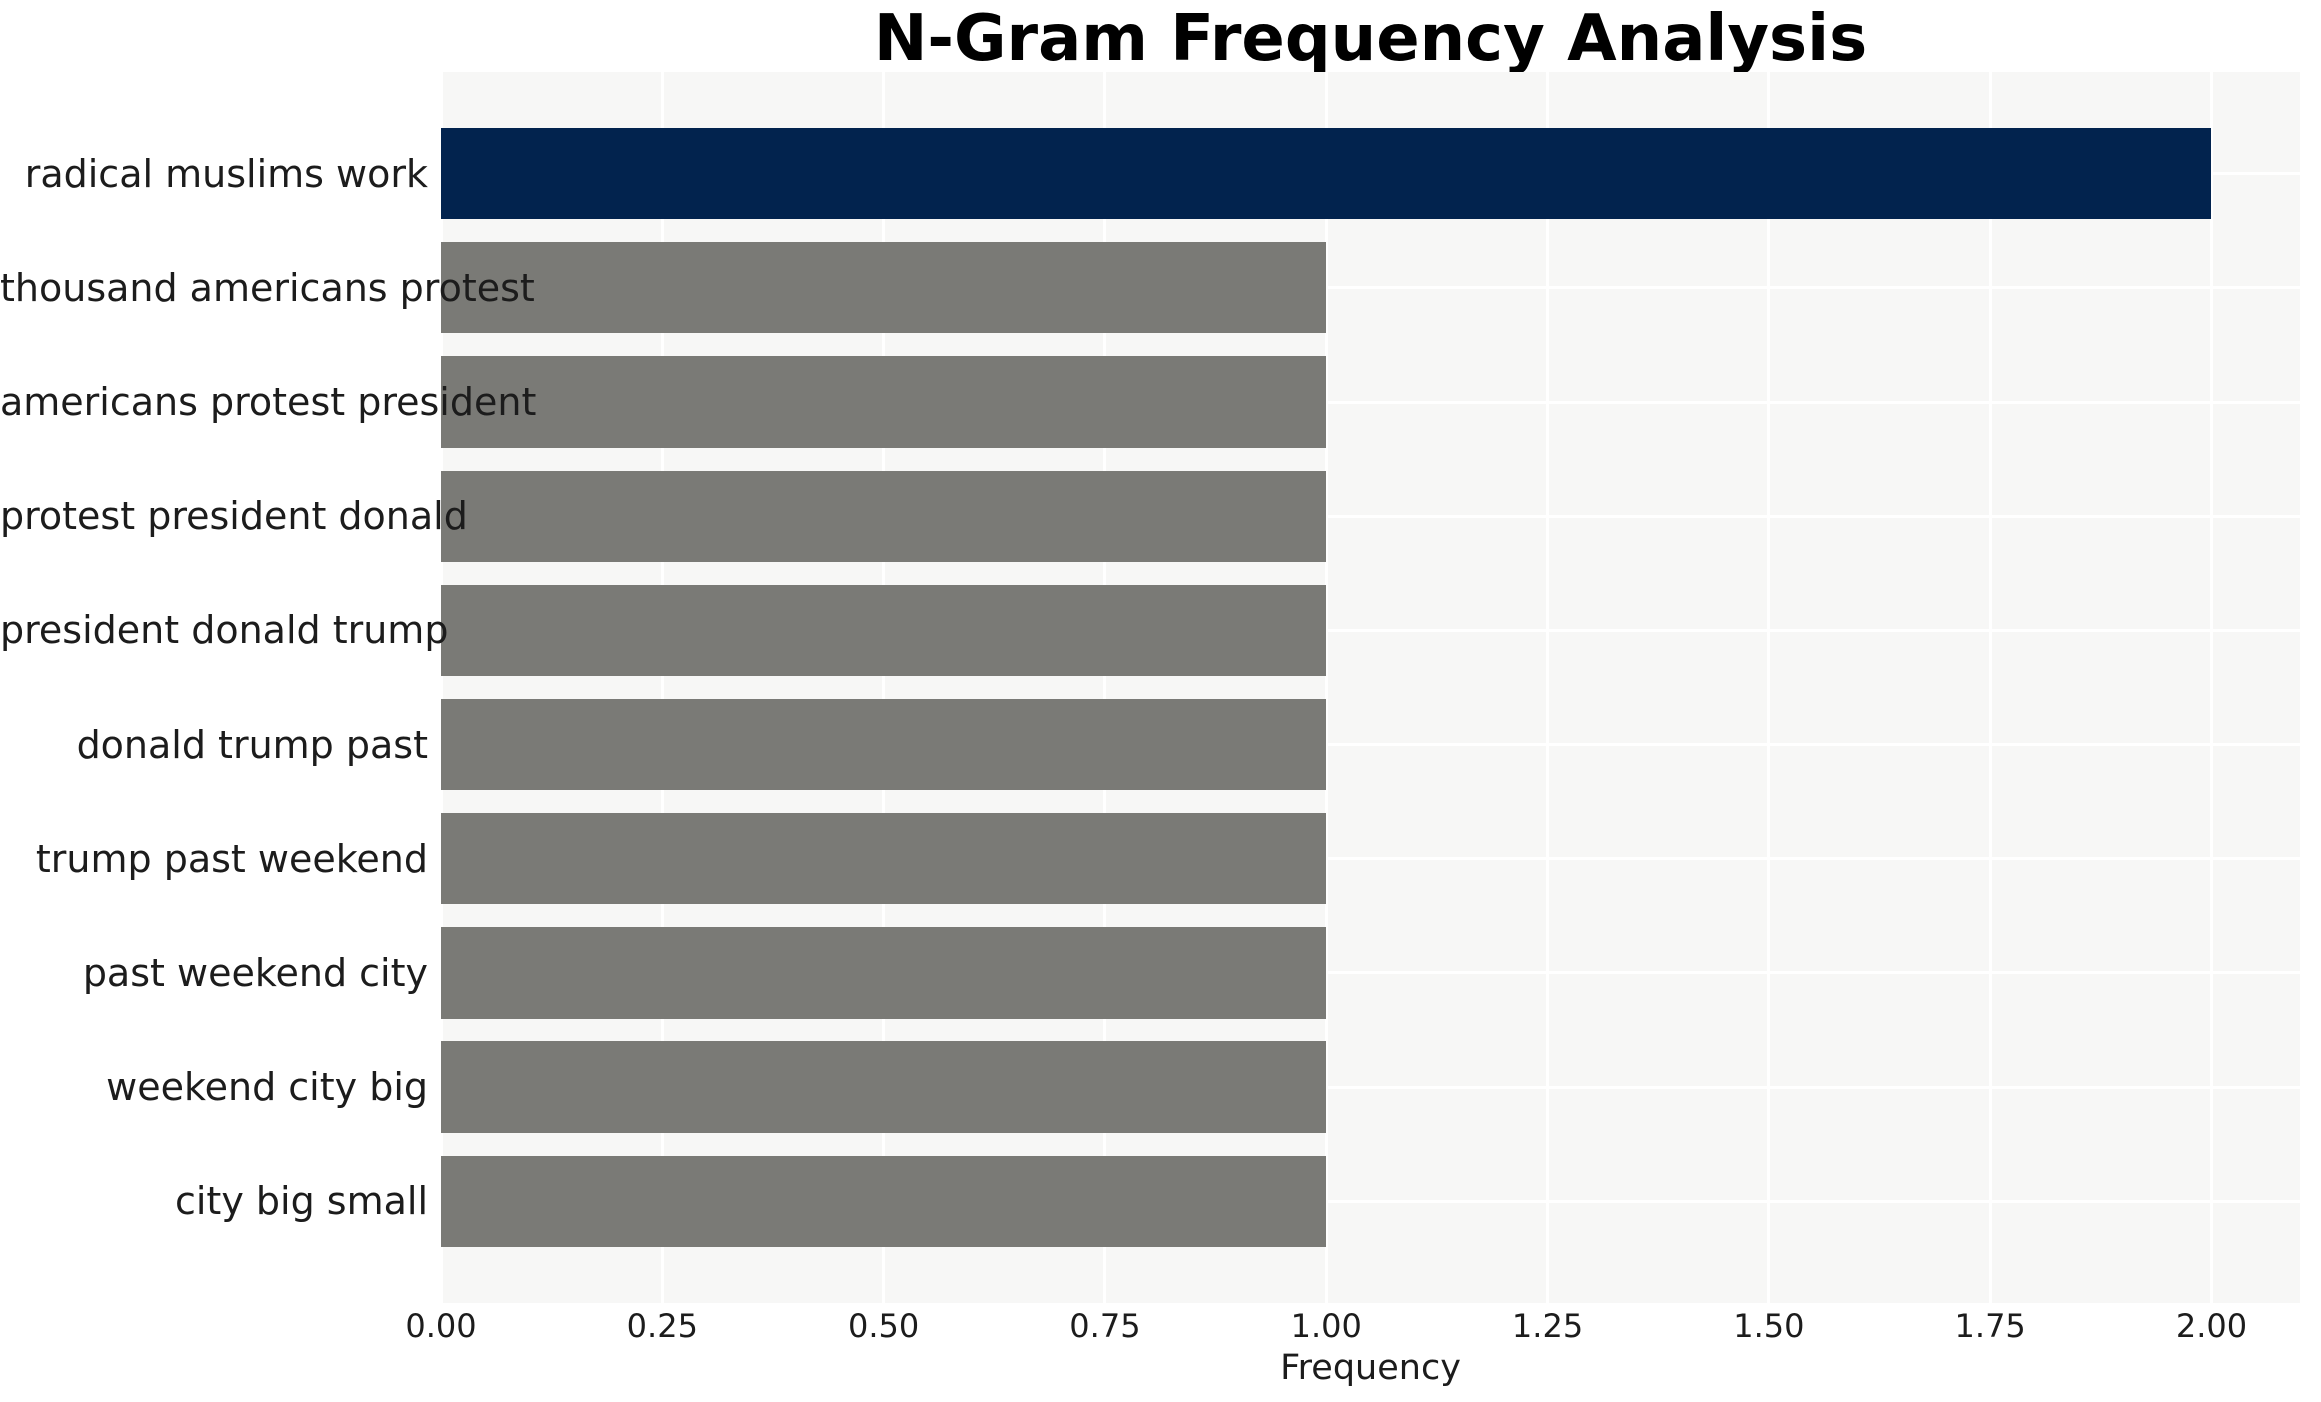  Describe the element at coordinates (252, 744) in the screenshot. I see `y-axis-label-6: donald trump past` at that location.